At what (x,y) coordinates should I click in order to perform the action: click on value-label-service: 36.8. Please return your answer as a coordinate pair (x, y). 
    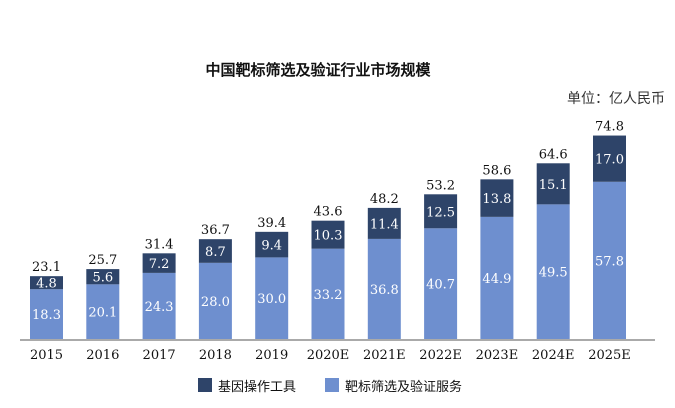
    Looking at the image, I should click on (384, 290).